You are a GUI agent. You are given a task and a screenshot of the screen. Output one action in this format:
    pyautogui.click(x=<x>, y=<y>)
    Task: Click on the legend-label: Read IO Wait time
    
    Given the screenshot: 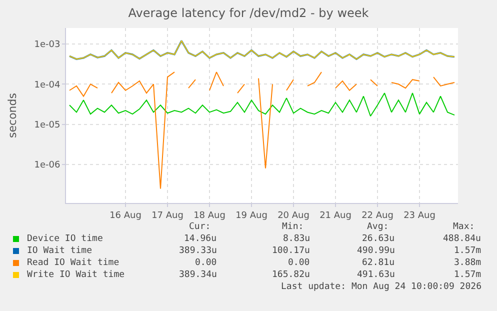 What is the action you would take?
    pyautogui.click(x=73, y=263)
    